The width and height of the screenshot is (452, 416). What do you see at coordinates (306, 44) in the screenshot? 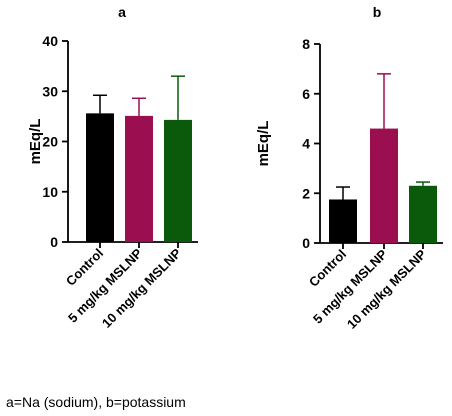
I see `y-tick-label: 8` at bounding box center [306, 44].